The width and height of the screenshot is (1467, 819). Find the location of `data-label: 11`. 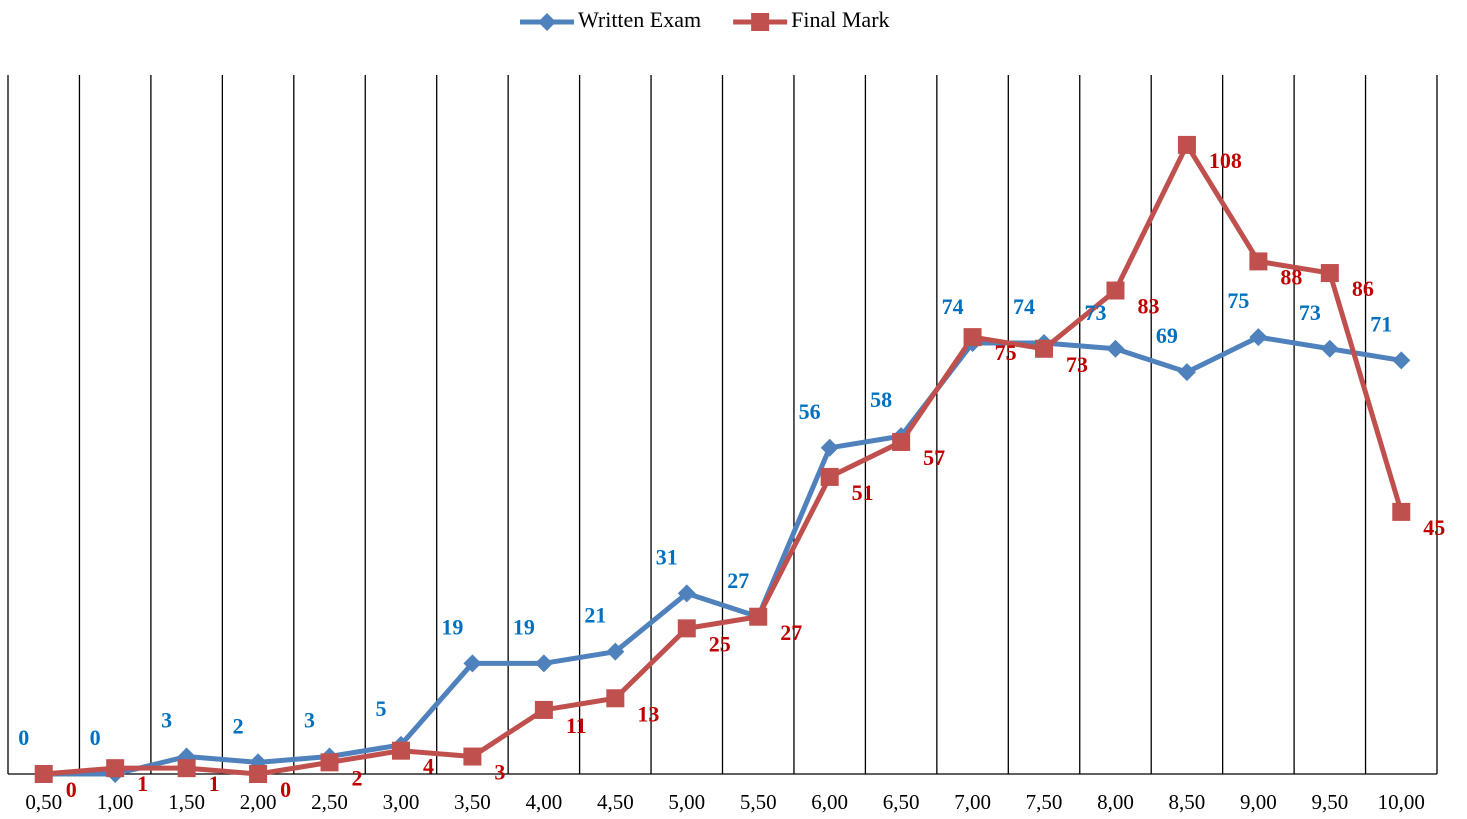

data-label: 11 is located at coordinates (576, 725).